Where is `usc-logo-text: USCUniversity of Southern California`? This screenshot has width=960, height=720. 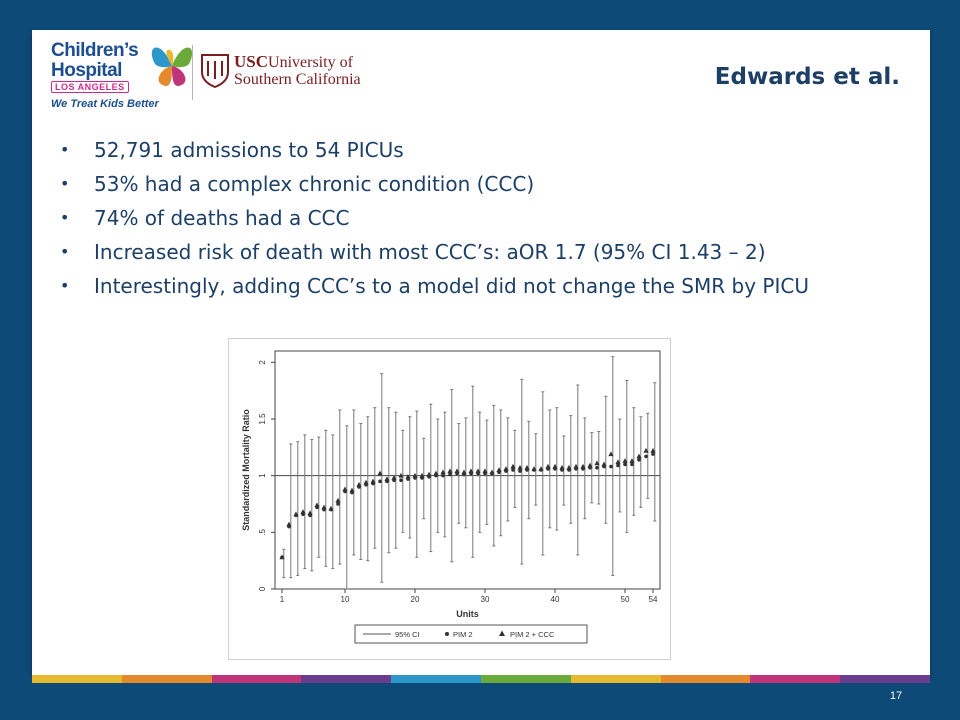 usc-logo-text: USCUniversity of Southern California is located at coordinates (297, 70).